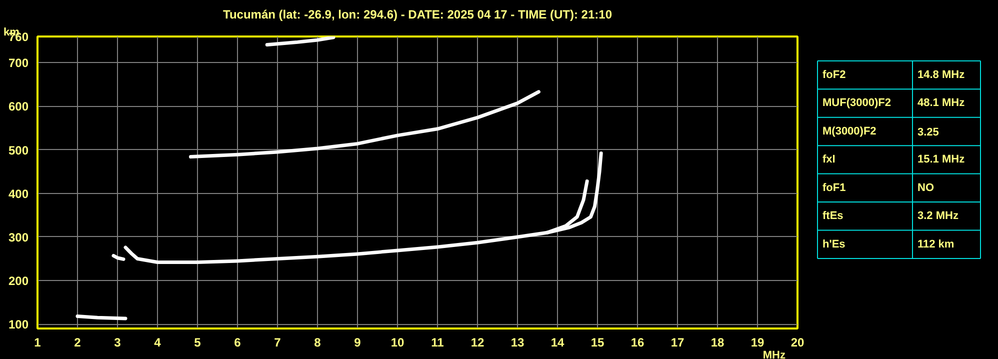  I want to click on x-tick-label: 12, so click(477, 343).